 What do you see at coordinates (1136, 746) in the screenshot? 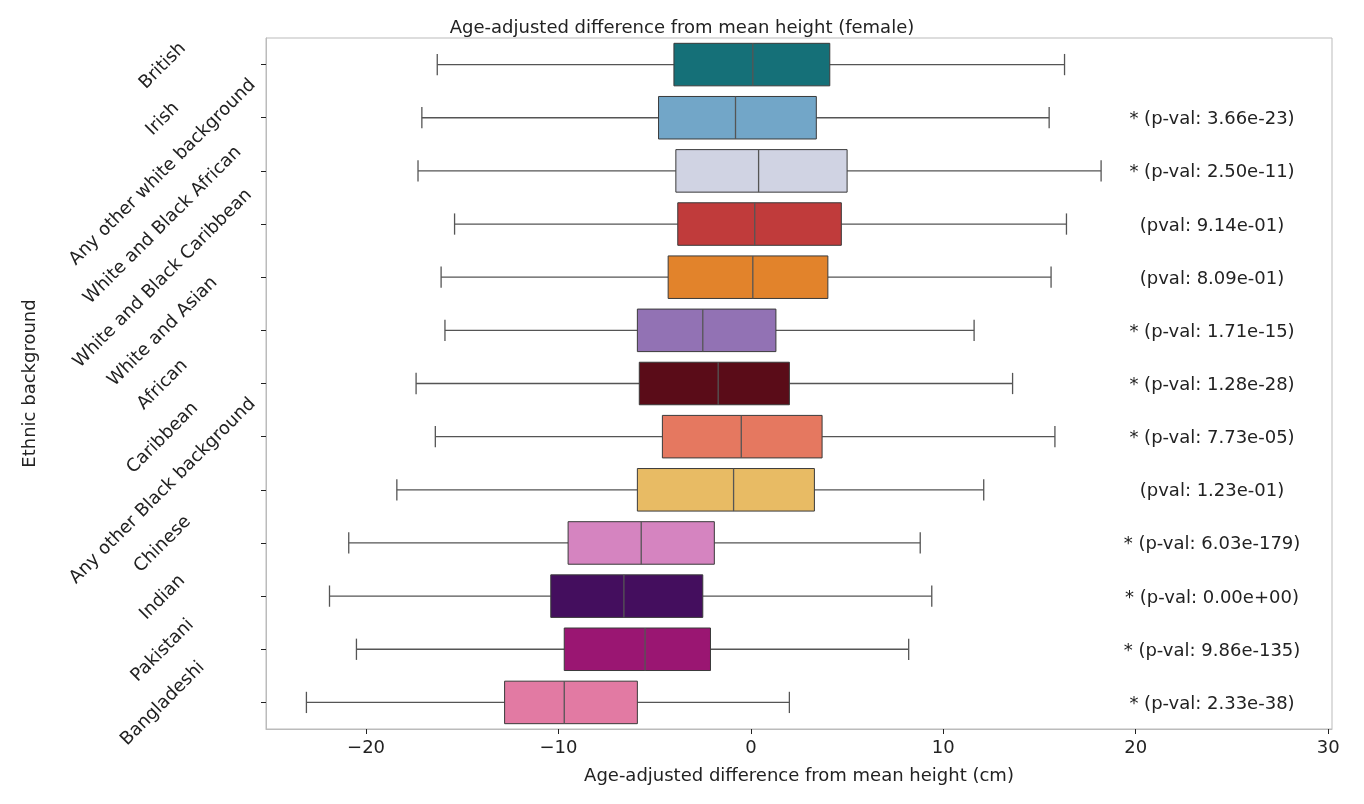
I see `x-tick-label: 20` at bounding box center [1136, 746].